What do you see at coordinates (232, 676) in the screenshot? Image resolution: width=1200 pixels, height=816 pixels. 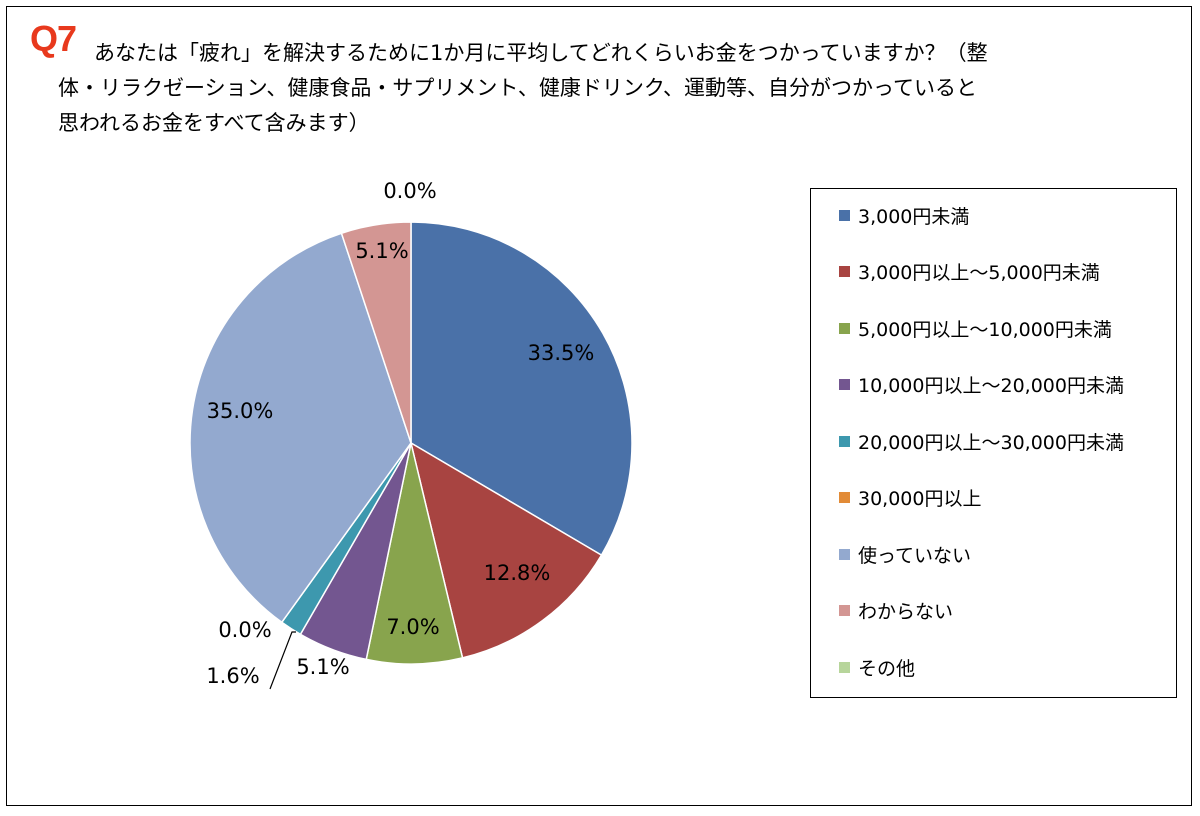 I see `slice-label: 1.6%` at bounding box center [232, 676].